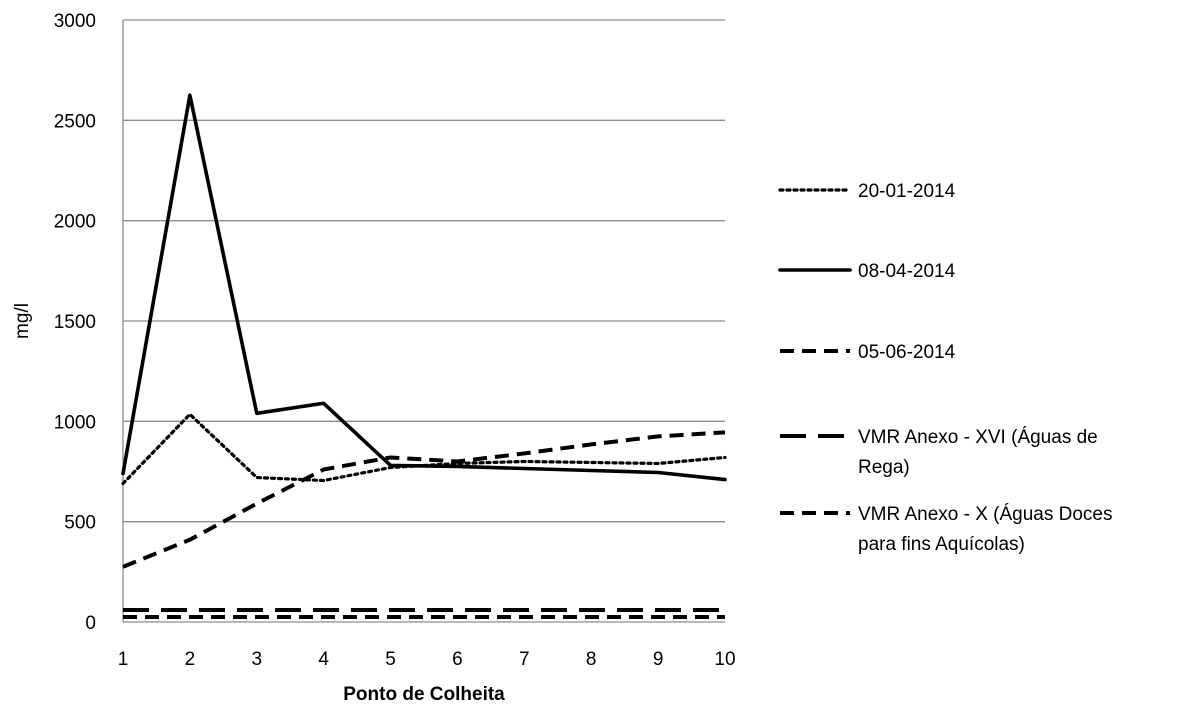 The width and height of the screenshot is (1179, 710). Describe the element at coordinates (658, 659) in the screenshot. I see `x-tick-label: 9` at that location.